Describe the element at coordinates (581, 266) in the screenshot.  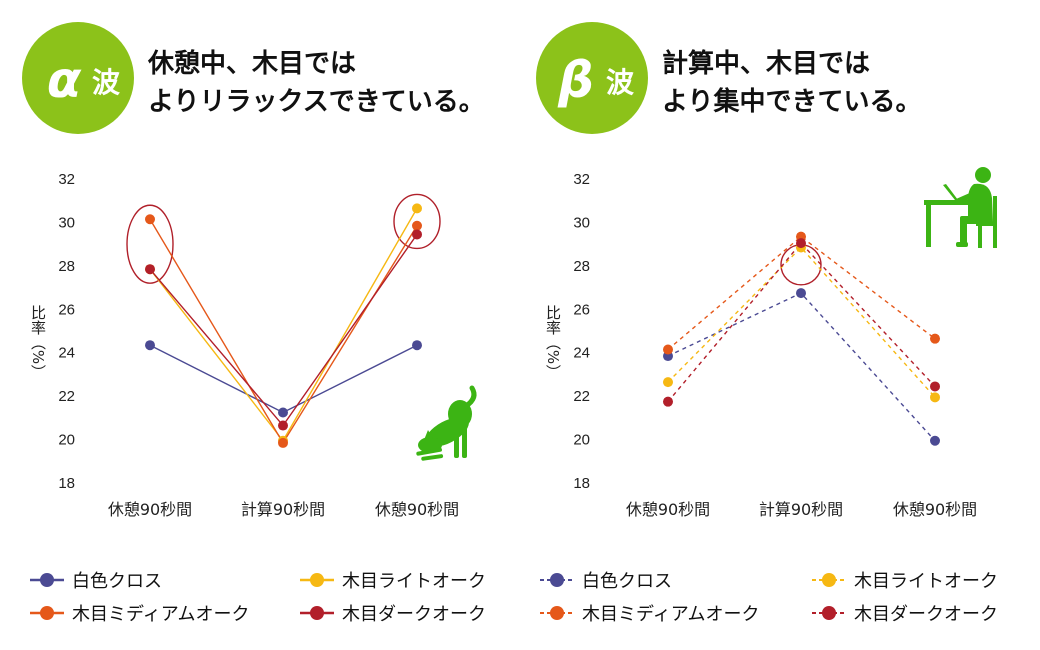
I see `beta-ytick-label: 28` at that location.